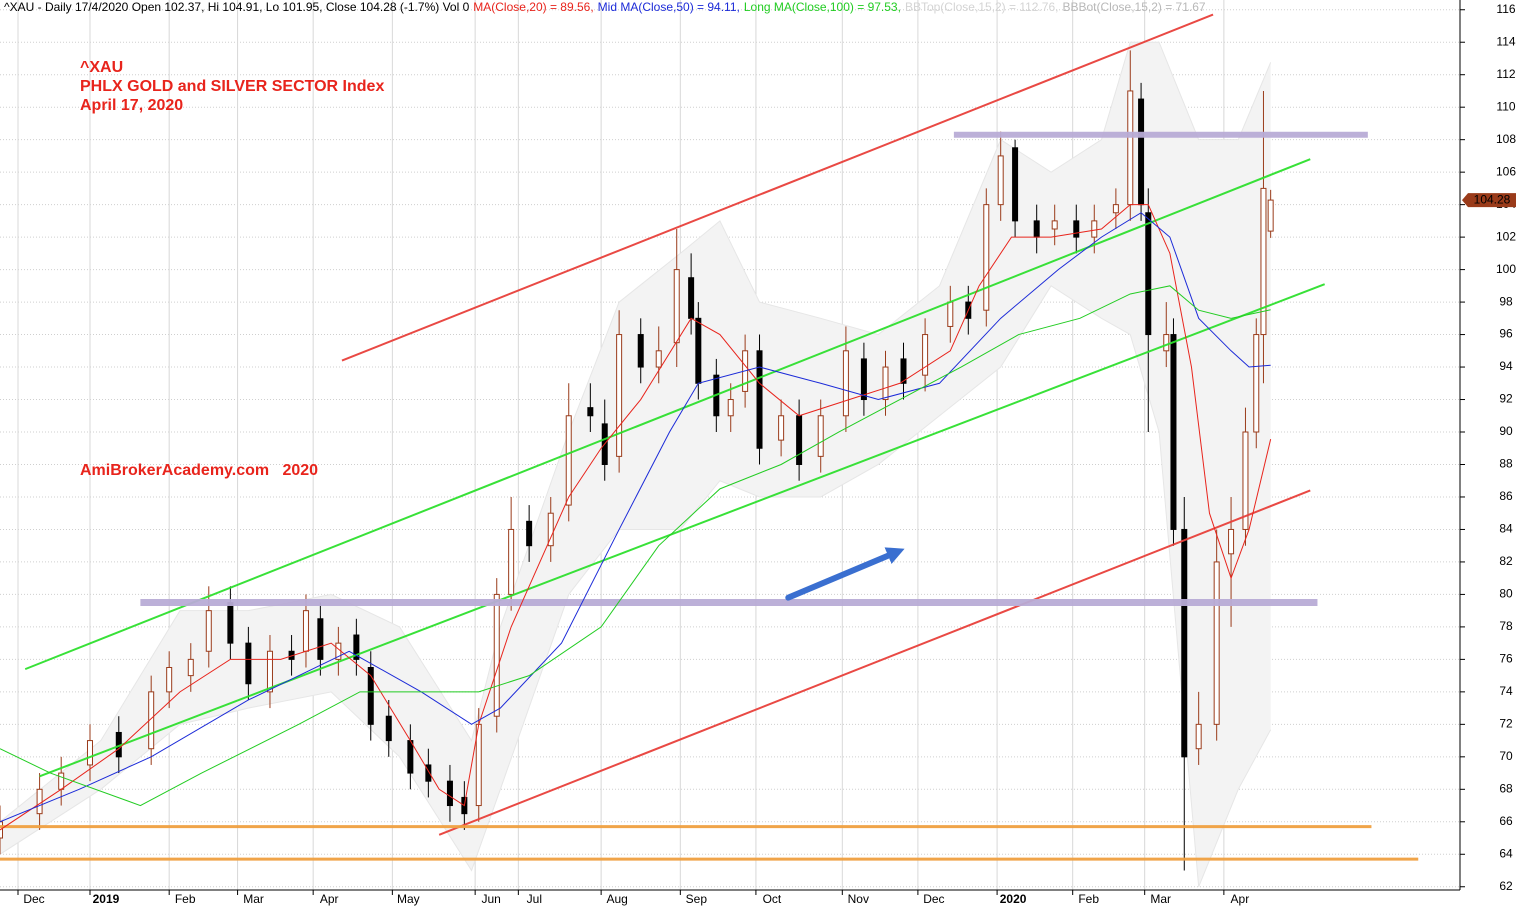 This screenshot has width=1521, height=908. Describe the element at coordinates (616, 899) in the screenshot. I see `x-tick-label: Aug` at that location.